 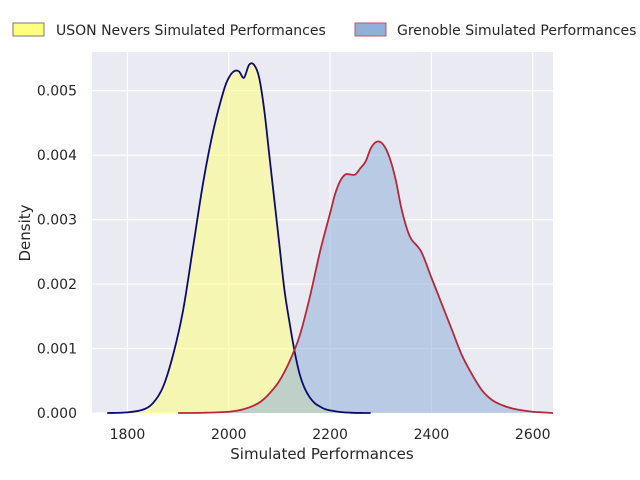 What do you see at coordinates (57, 414) in the screenshot?
I see `y-tick-label: 0.000` at bounding box center [57, 414].